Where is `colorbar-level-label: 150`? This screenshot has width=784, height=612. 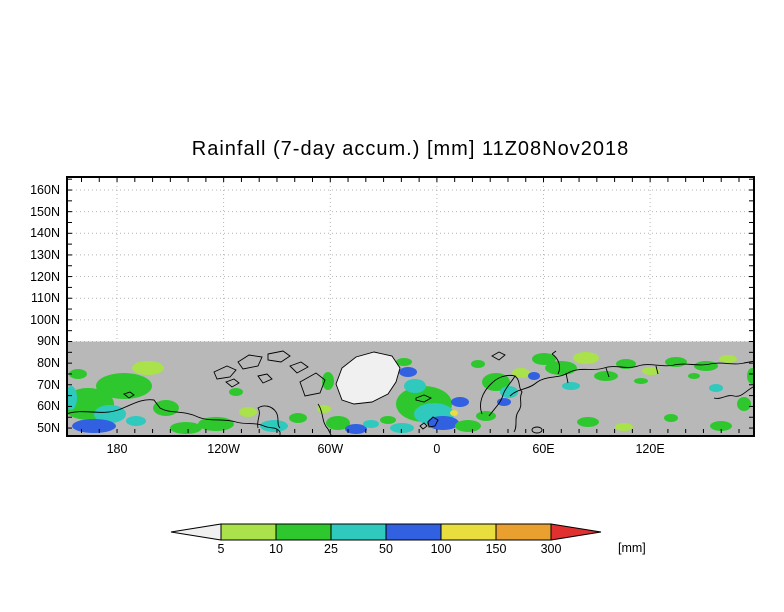
colorbar-level-label: 150 is located at coordinates (496, 549).